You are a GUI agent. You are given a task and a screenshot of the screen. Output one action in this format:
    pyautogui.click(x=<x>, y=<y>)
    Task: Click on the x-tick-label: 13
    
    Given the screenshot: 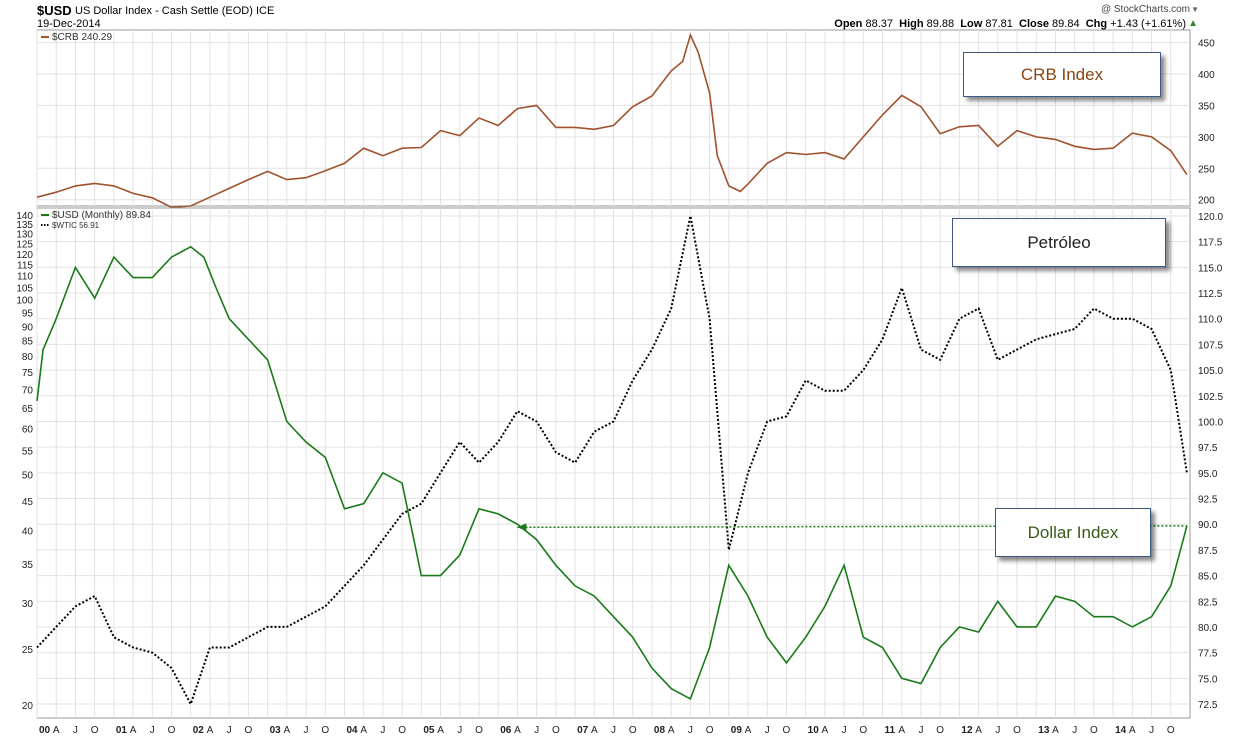 What is the action you would take?
    pyautogui.click(x=1044, y=730)
    